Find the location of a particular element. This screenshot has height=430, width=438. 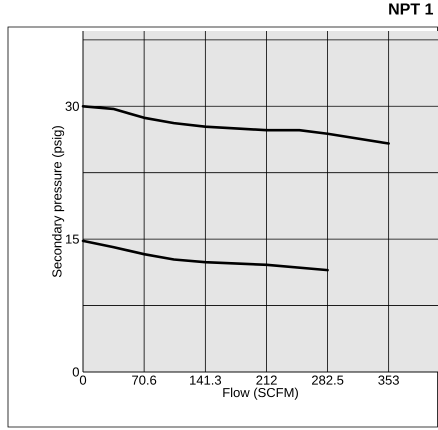

x-tick-label: 282.5 is located at coordinates (328, 380).